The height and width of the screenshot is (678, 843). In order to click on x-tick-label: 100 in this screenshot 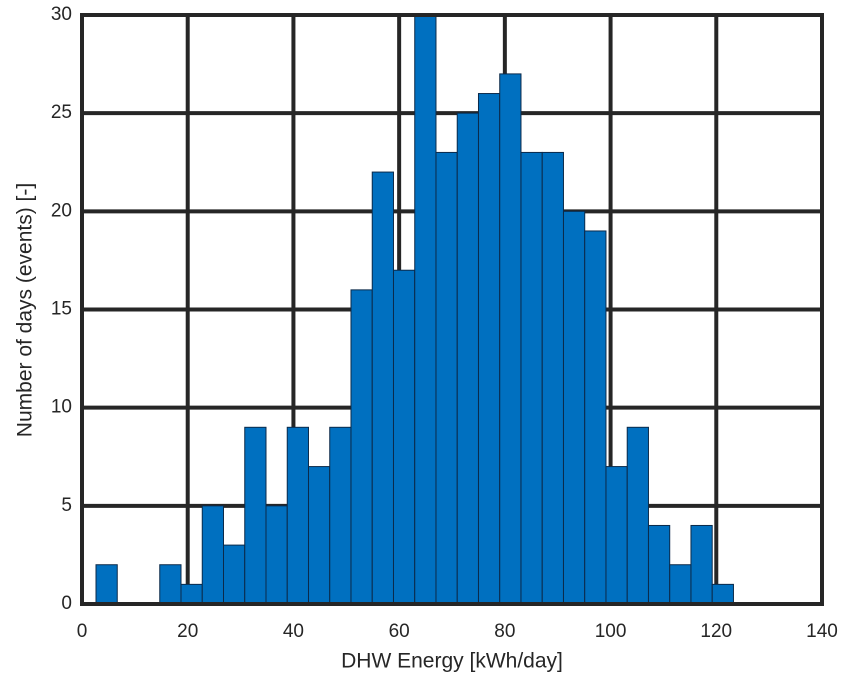, I will do `click(611, 631)`.